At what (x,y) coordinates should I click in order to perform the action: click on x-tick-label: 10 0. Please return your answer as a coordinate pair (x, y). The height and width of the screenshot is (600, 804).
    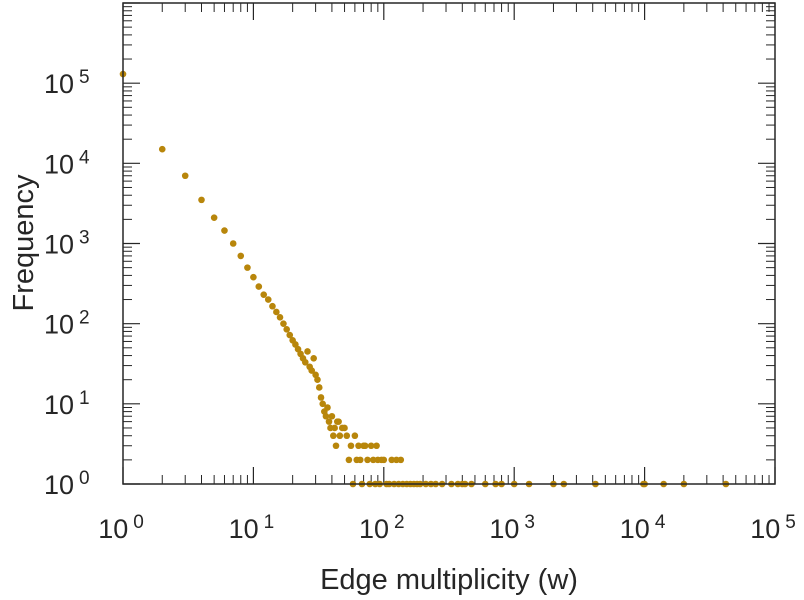
    Looking at the image, I should click on (121, 528).